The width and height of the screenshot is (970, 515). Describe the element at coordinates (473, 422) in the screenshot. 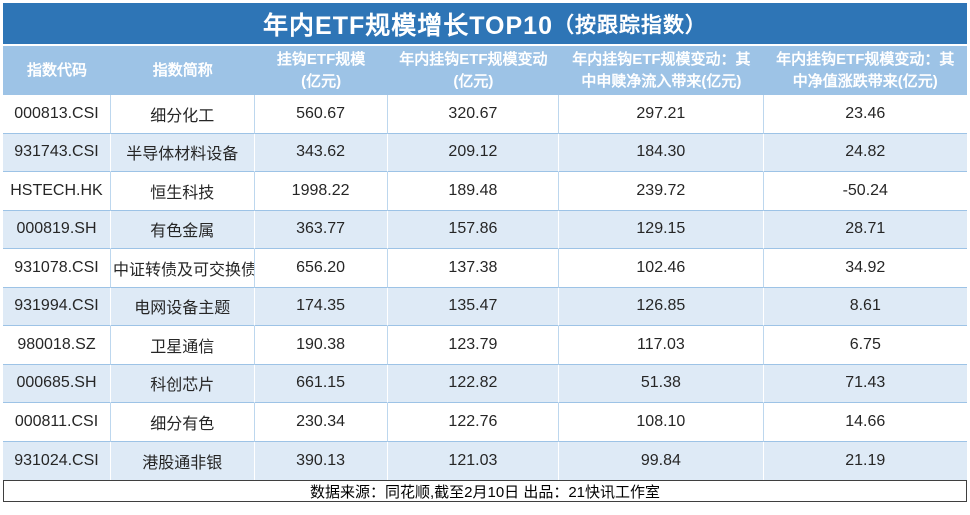

I see `cell-scale-change: 122.76` at that location.